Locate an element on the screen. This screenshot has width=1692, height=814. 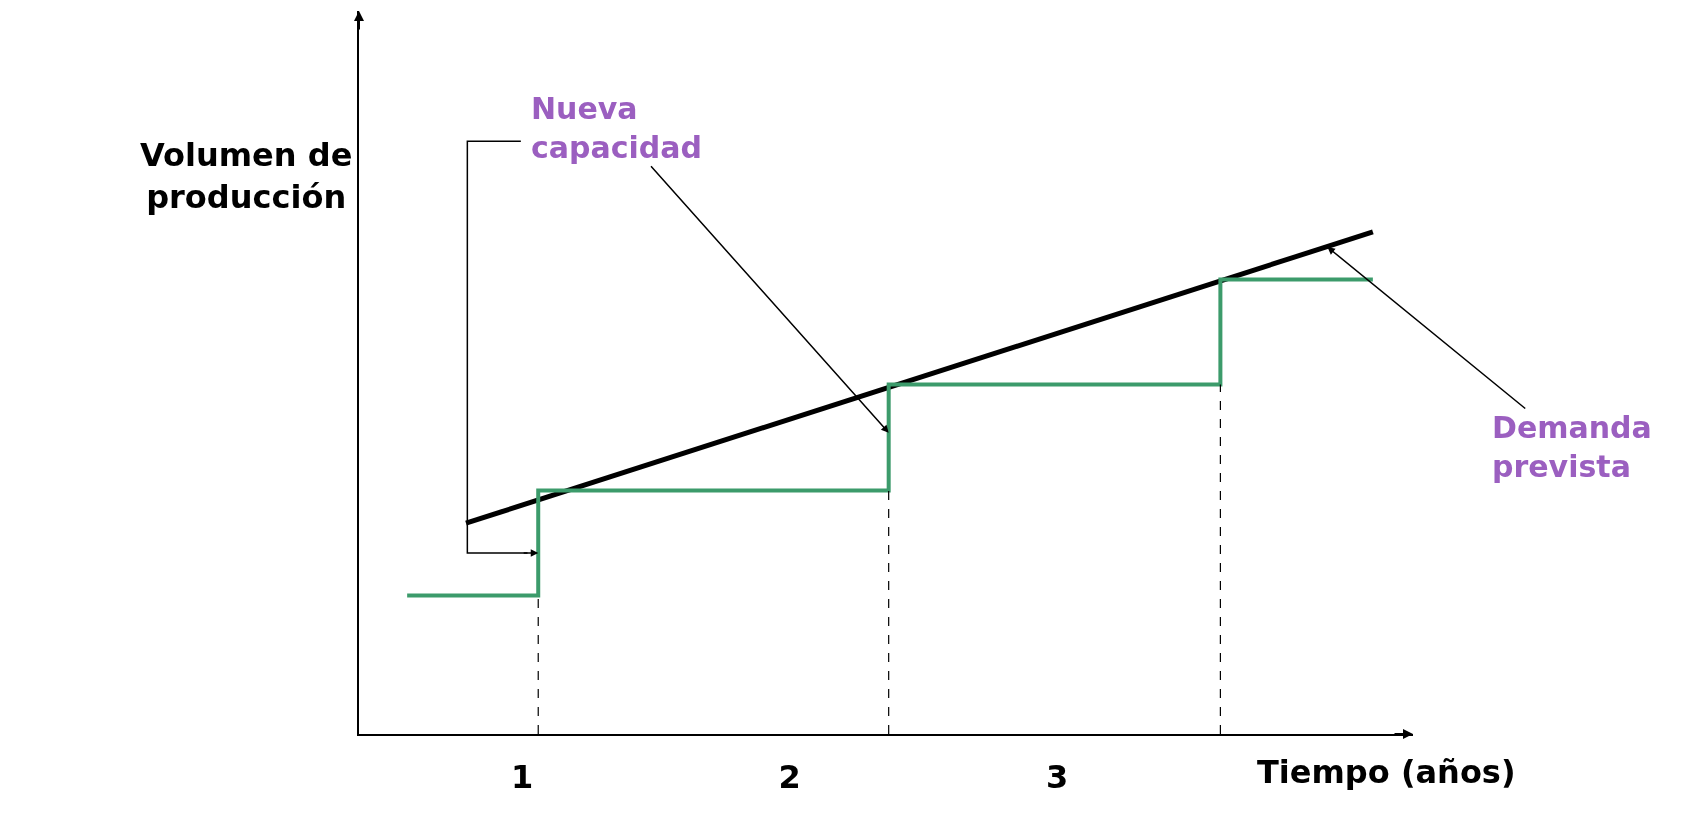
x-tick-label: 1 is located at coordinates (522, 777).